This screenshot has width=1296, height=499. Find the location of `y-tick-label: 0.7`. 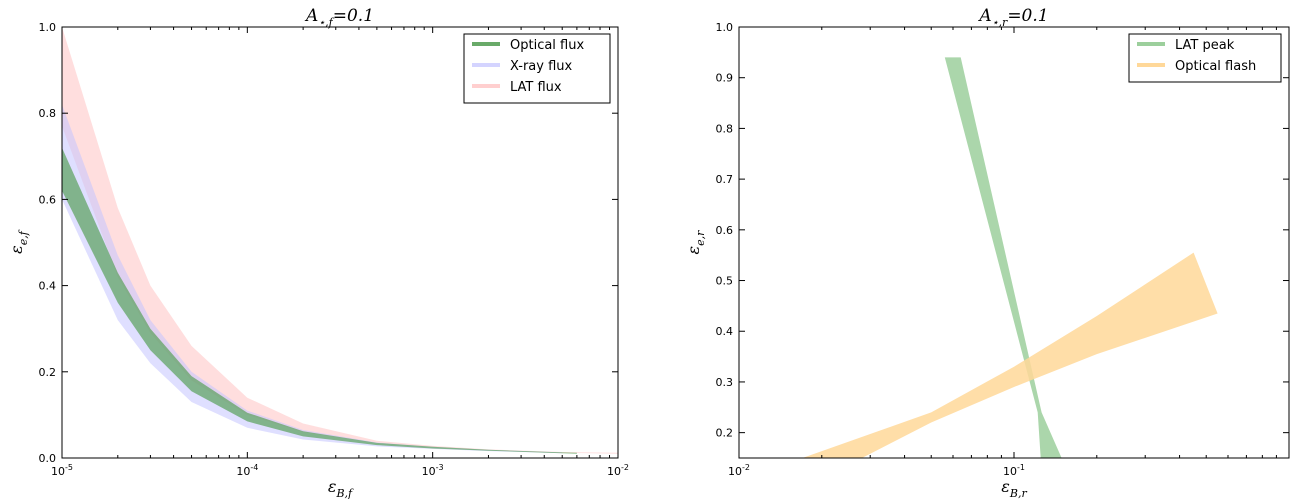

y-tick-label: 0.7 is located at coordinates (725, 179).